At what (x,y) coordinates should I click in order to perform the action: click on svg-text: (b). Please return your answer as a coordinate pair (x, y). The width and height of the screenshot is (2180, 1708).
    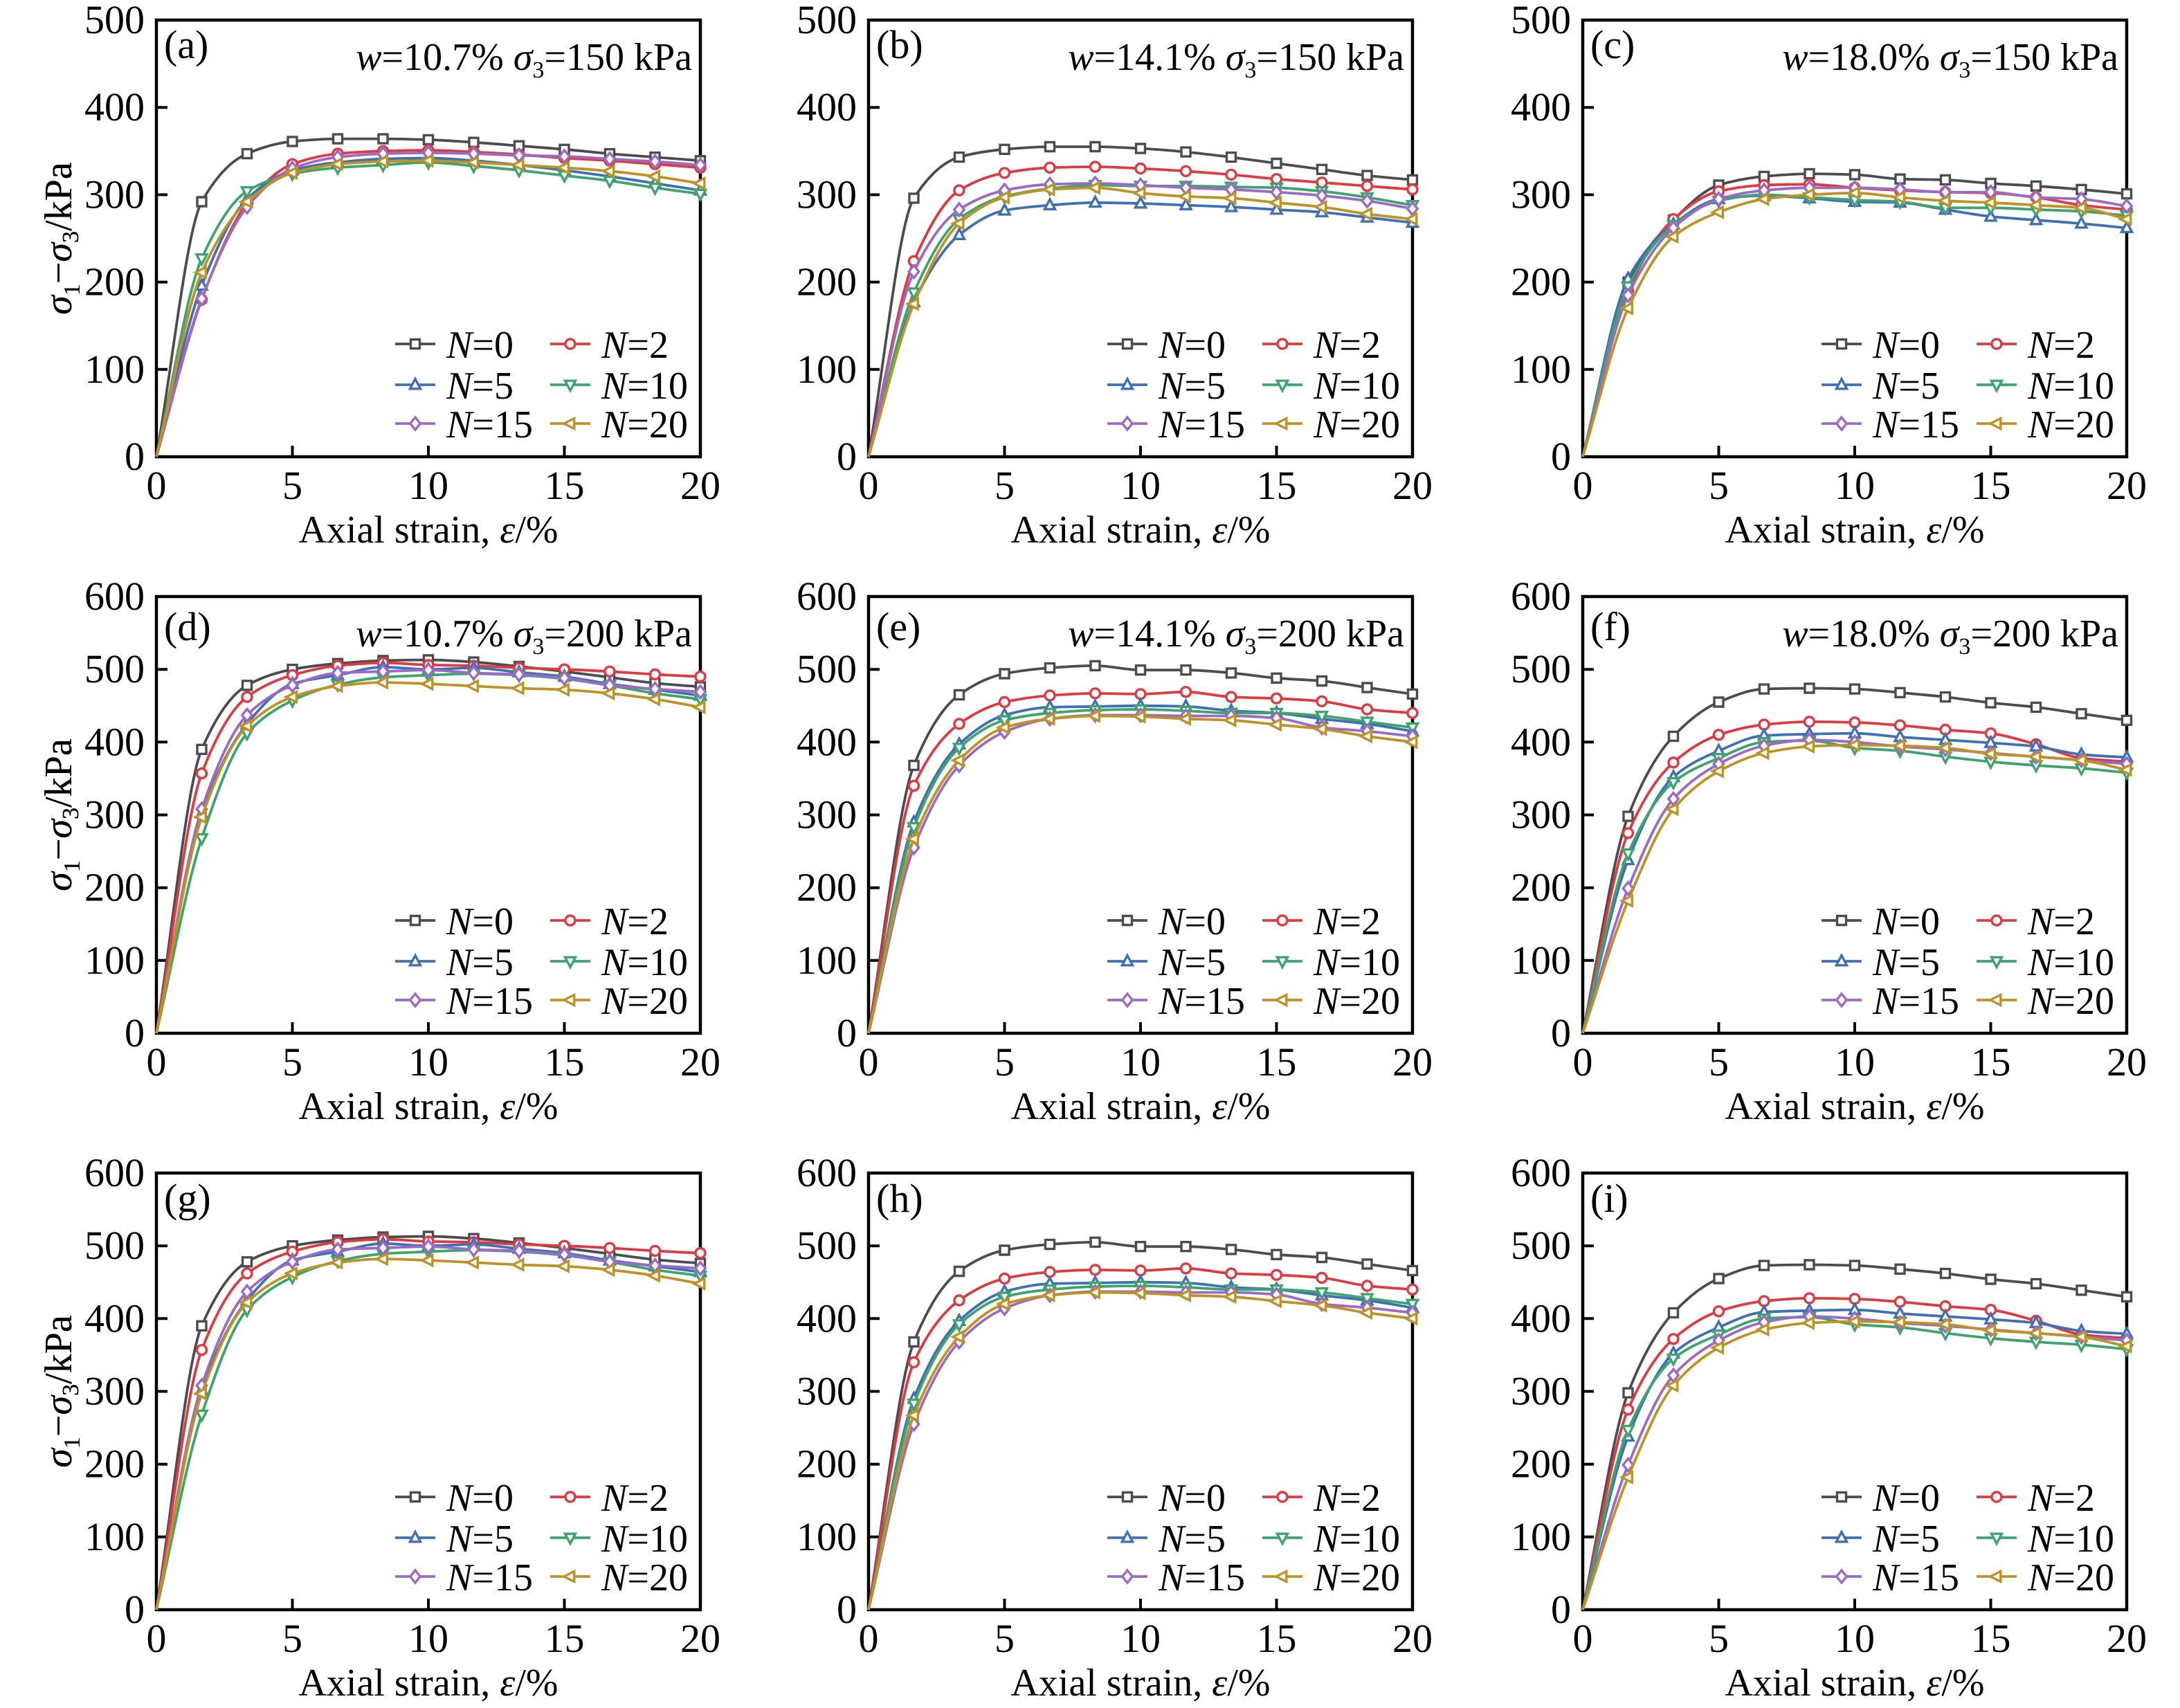
    Looking at the image, I should click on (900, 44).